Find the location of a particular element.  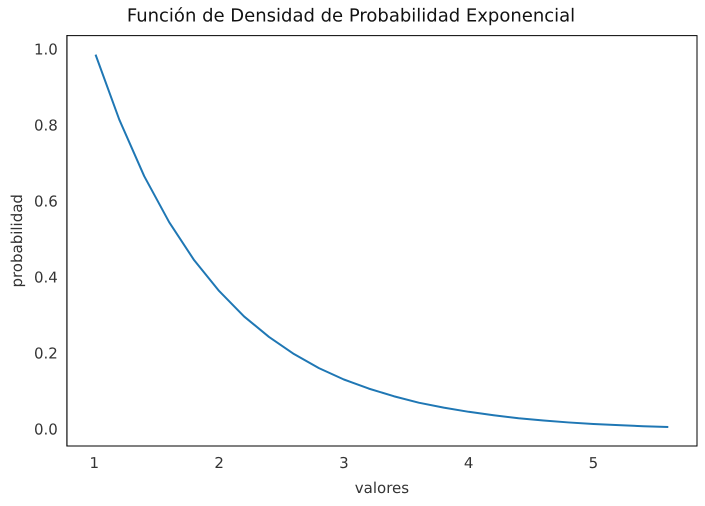

y-tick-label: 0.0 is located at coordinates (46, 429).